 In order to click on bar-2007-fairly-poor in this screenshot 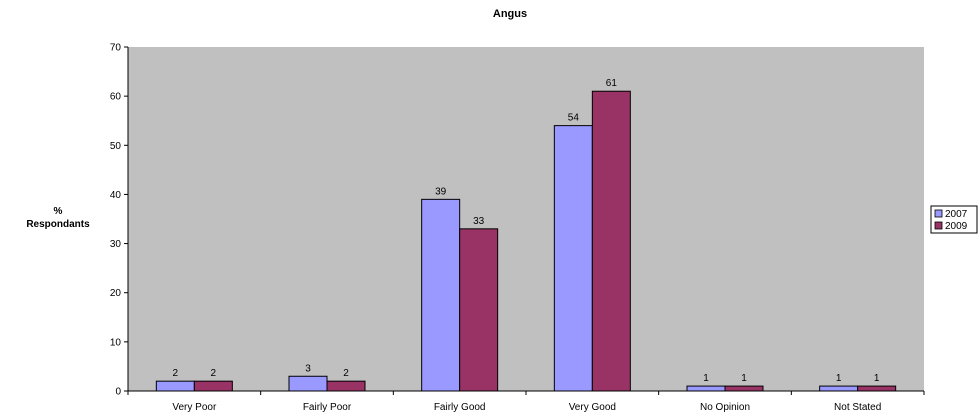, I will do `click(308, 383)`.